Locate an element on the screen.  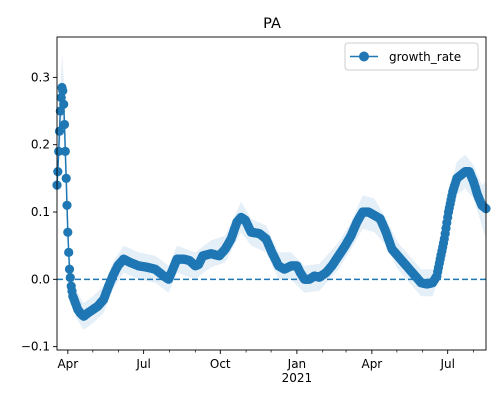
y-tick-label: 0.1 is located at coordinates (40, 212).